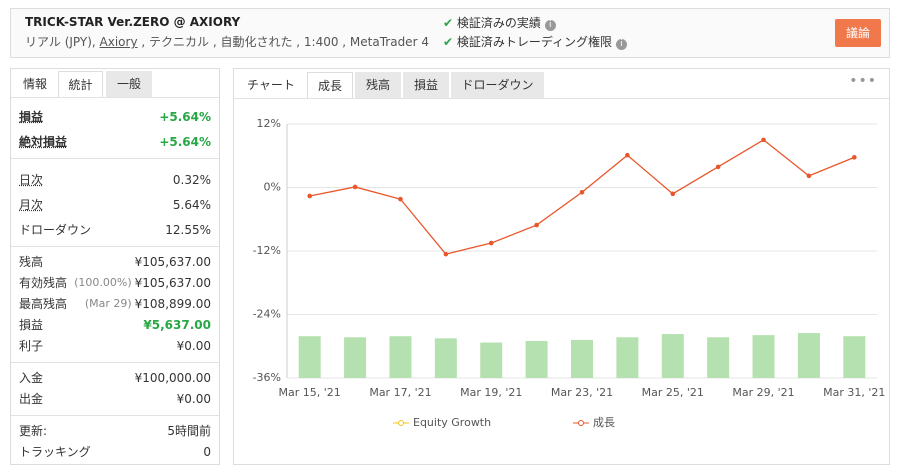 This screenshot has width=900, height=475. Describe the element at coordinates (34, 84) in the screenshot. I see `tab: 情報` at that location.